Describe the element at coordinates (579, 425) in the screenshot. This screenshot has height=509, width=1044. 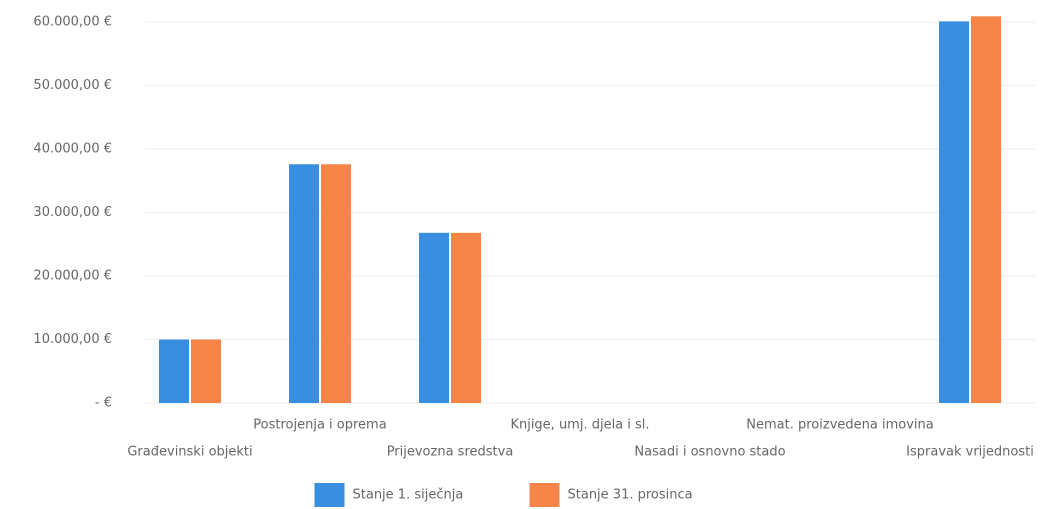
I see `x-tick-label: Knjige, umj. djela i sl.` at that location.